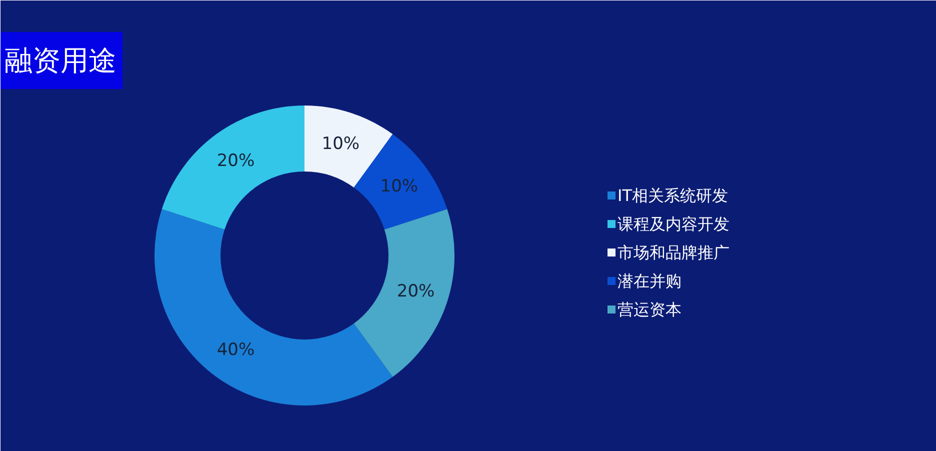 The width and height of the screenshot is (936, 451). Describe the element at coordinates (650, 281) in the screenshot. I see `legend-label: 潜在并购` at that location.